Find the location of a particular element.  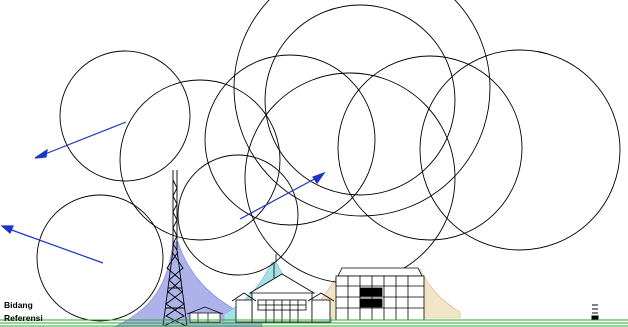

mosque-building-icon is located at coordinates (283, 288).